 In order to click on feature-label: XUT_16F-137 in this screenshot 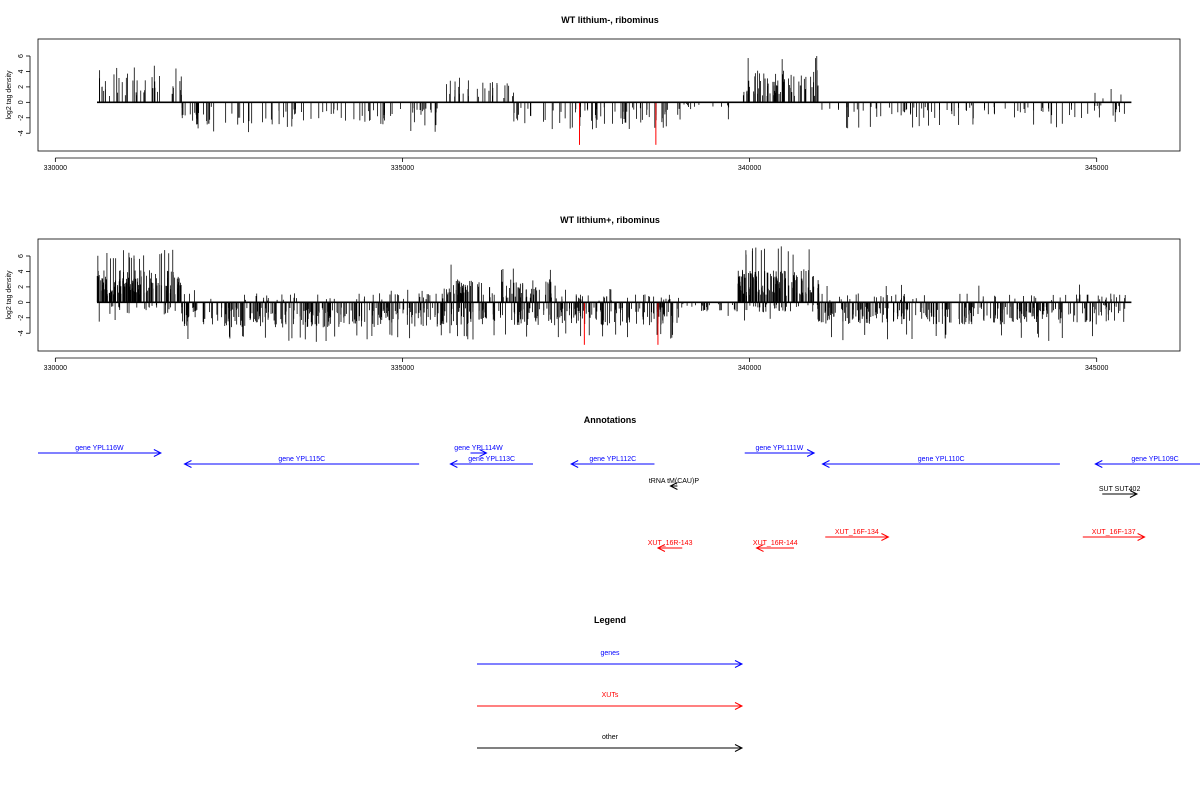, I will do `click(1114, 532)`.